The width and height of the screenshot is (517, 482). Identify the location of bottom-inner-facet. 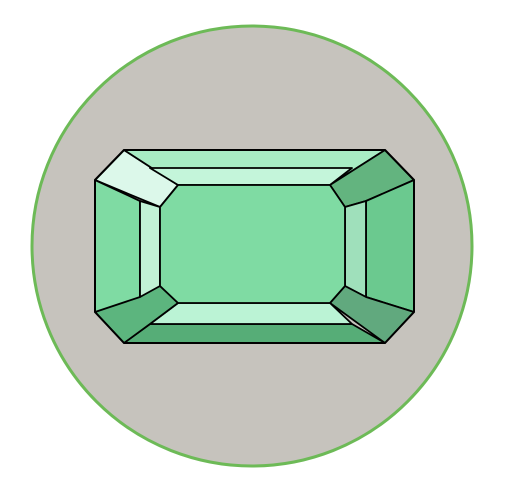
(251, 313).